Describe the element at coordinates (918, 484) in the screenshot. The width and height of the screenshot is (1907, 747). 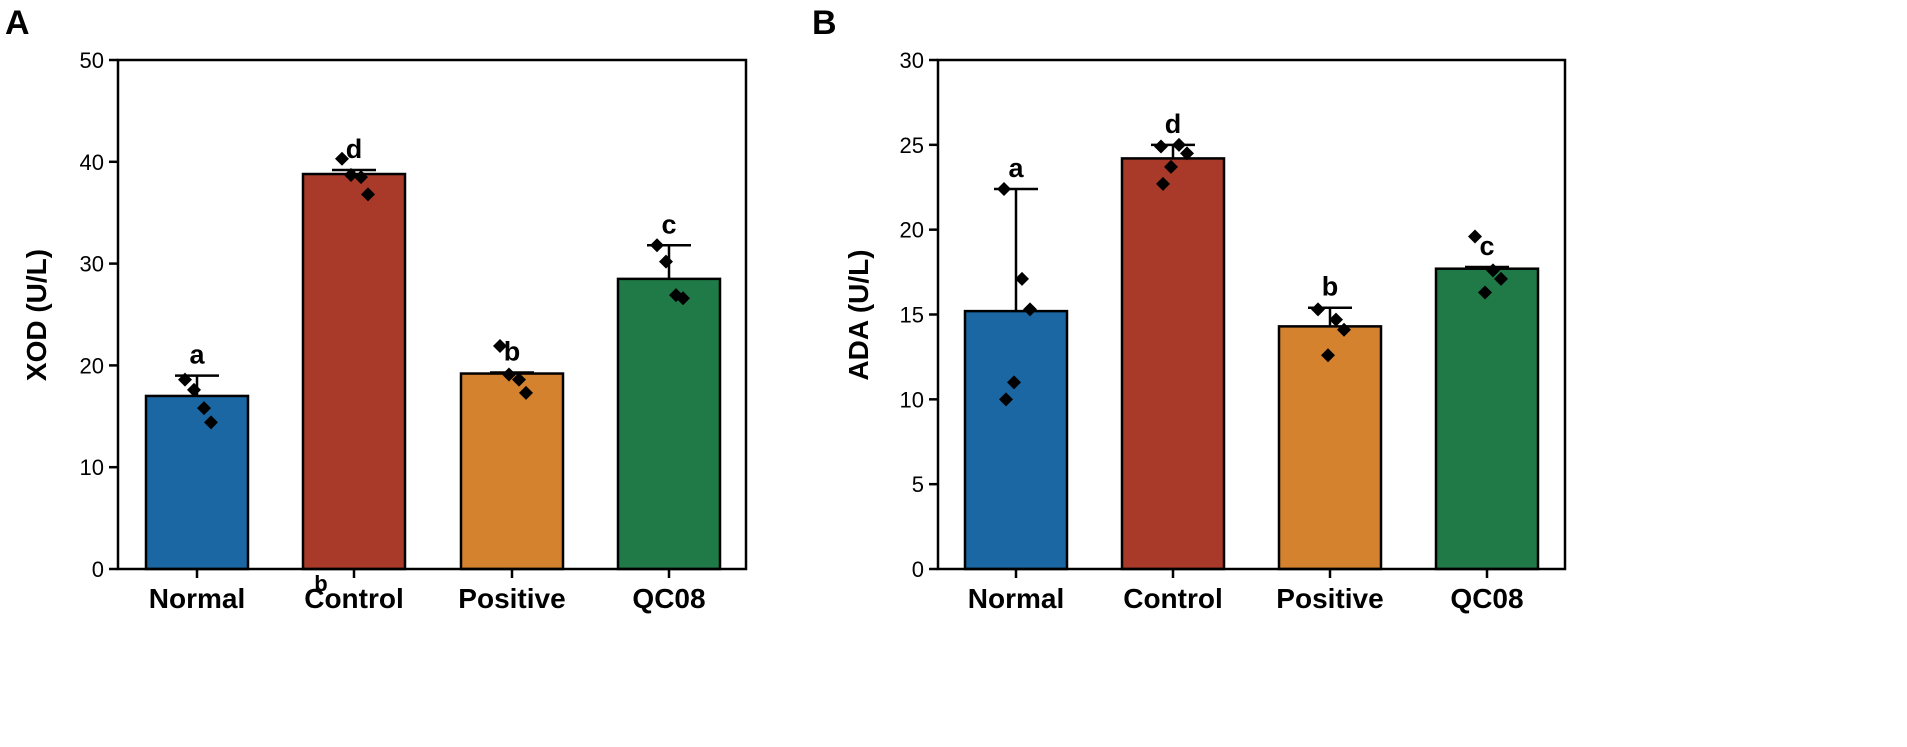
I see `y-tick-label: 5` at that location.